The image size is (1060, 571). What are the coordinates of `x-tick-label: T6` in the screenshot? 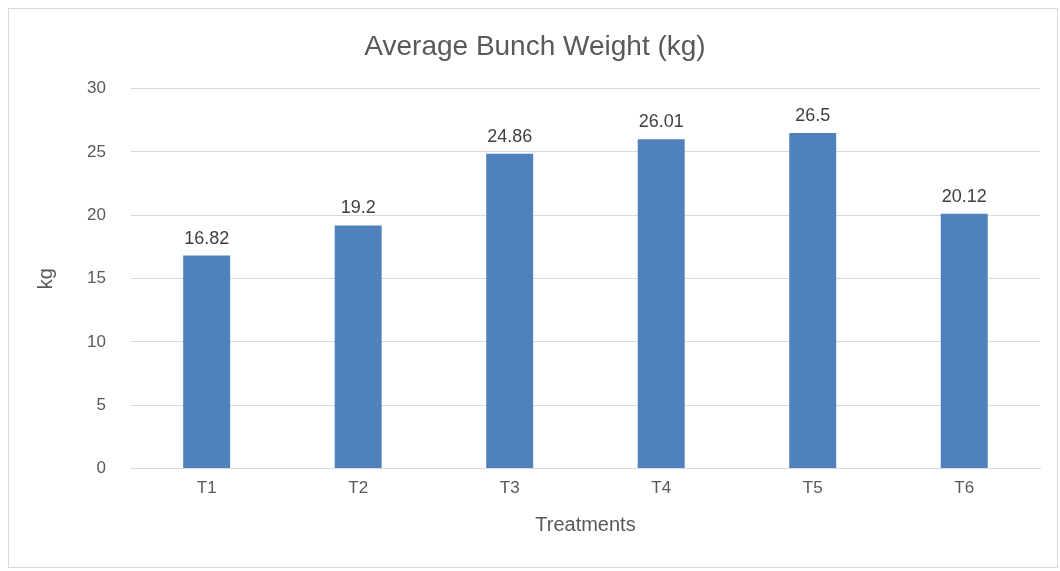 It's located at (964, 488).